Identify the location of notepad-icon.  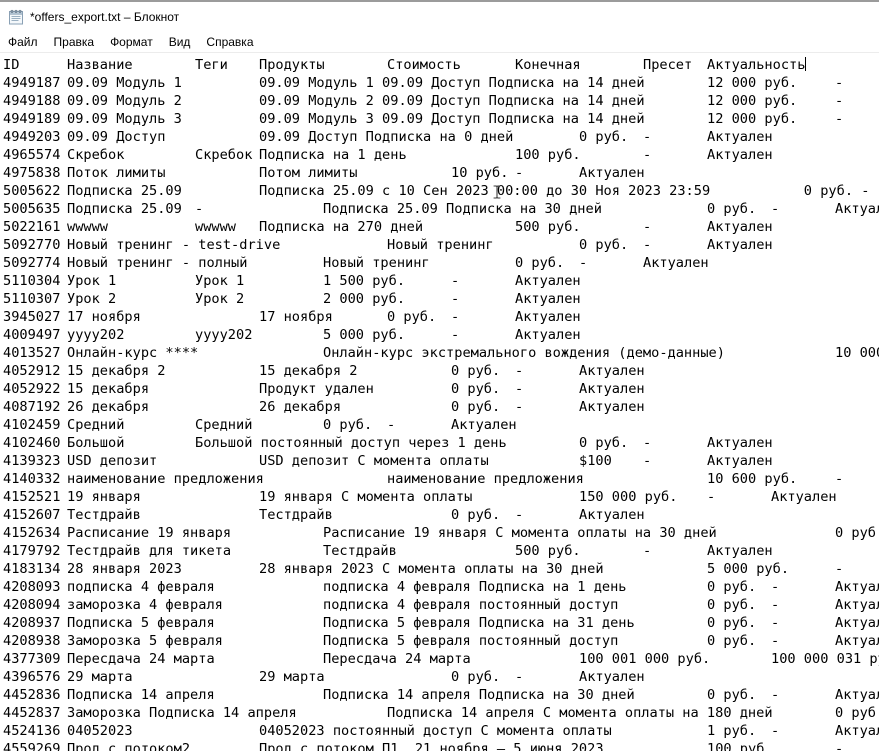
(16, 17).